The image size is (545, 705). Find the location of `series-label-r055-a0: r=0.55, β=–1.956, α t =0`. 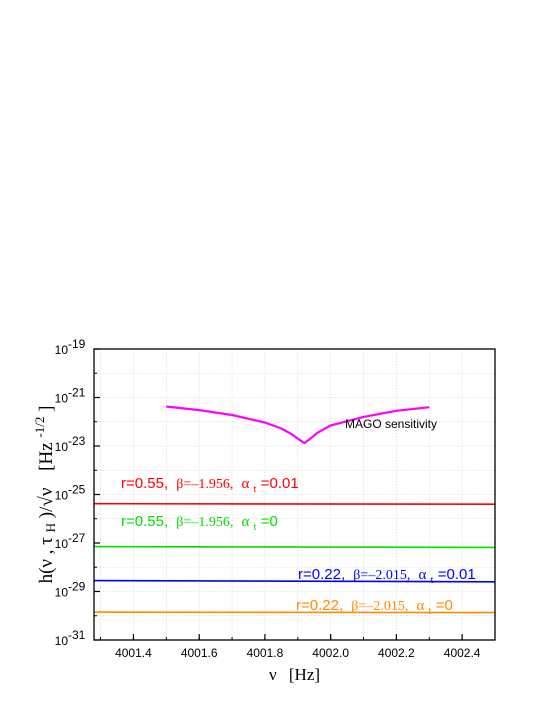

series-label-r055-a0: r=0.55, β=–1.956, α t =0 is located at coordinates (199, 523).